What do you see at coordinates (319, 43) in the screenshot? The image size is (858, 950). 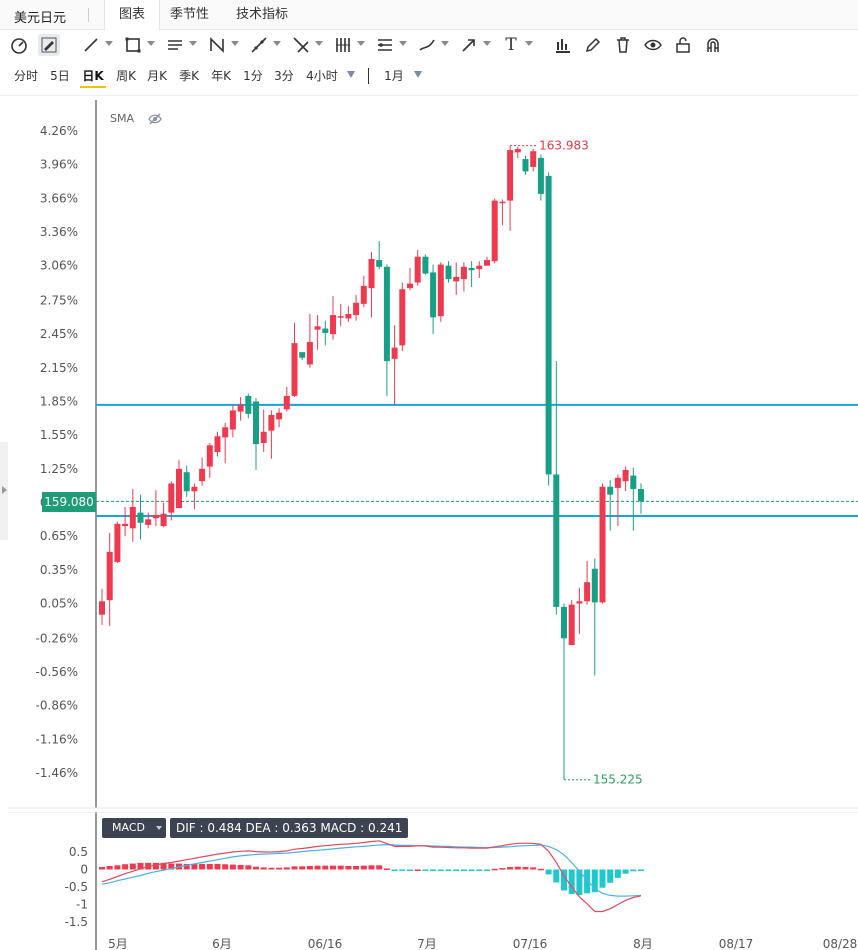 I see `gann-dropdown-caret` at bounding box center [319, 43].